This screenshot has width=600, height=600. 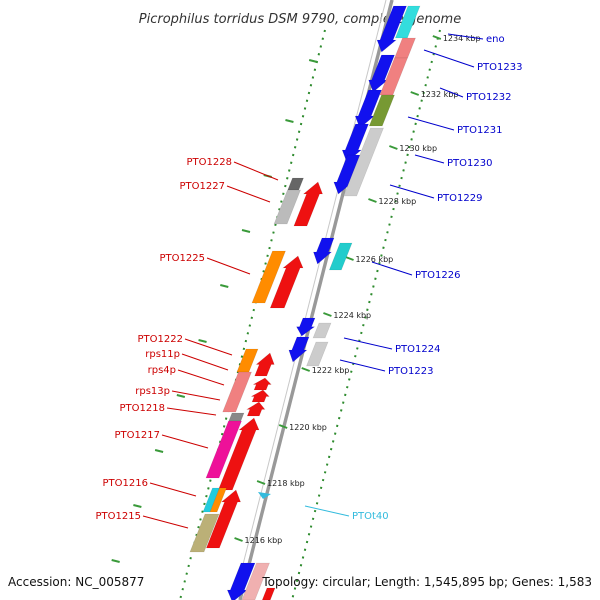 I want to click on label-forward: PTO1228, so click(x=209, y=162).